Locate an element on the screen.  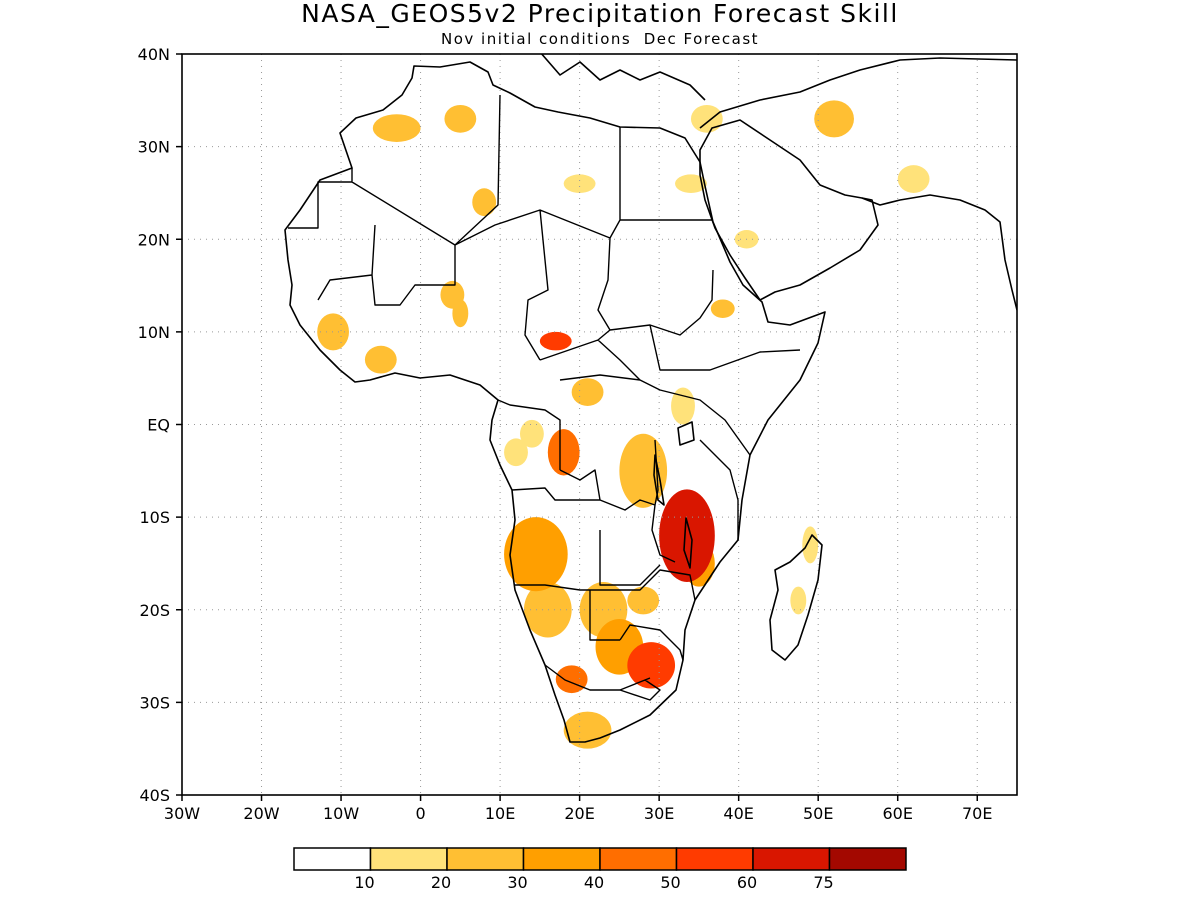
x-tick-label: 30W is located at coordinates (182, 813).